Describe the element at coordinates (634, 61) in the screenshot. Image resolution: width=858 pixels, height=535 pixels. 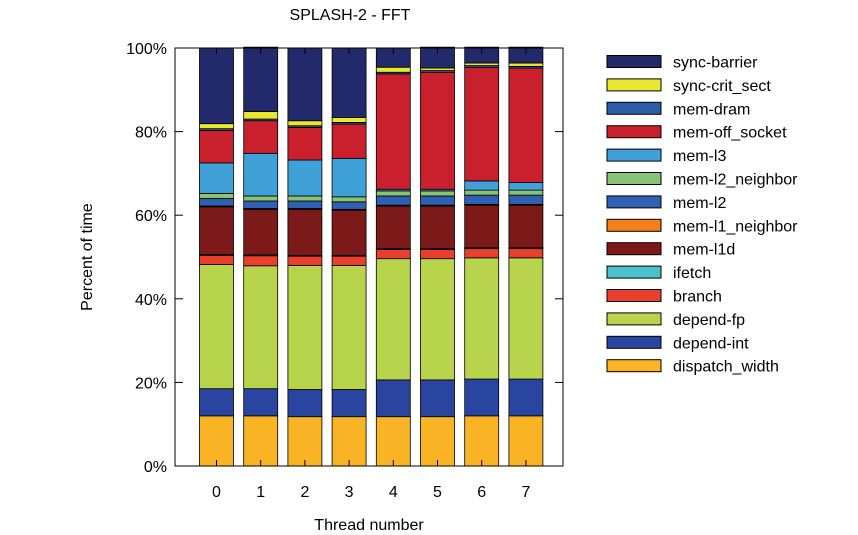
I see `legend-swatch-sync-barrier` at that location.